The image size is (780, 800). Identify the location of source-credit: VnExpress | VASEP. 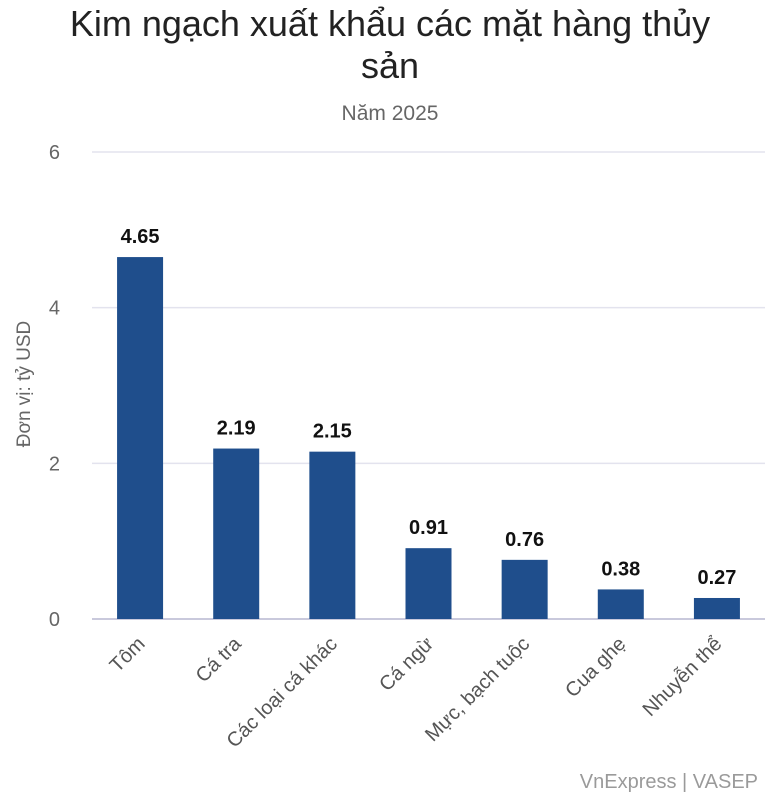
(669, 782).